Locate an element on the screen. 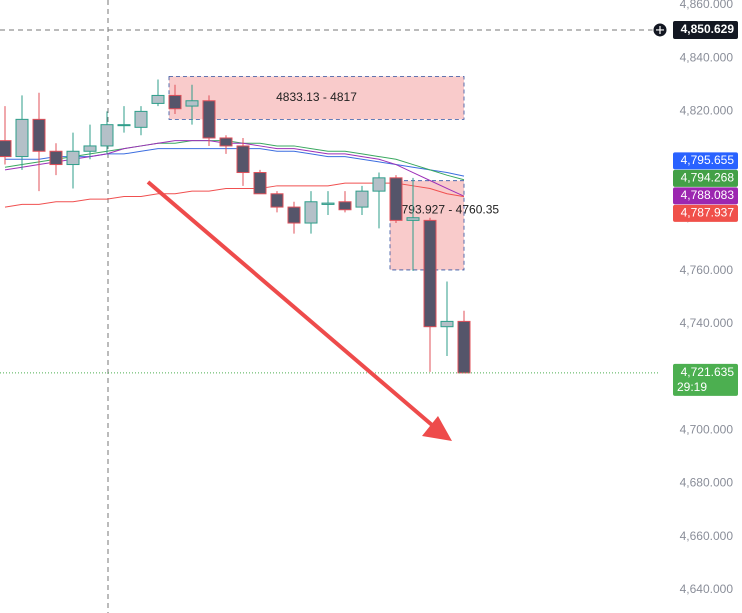  y-tick-label: 4,860.000 is located at coordinates (707, 5).